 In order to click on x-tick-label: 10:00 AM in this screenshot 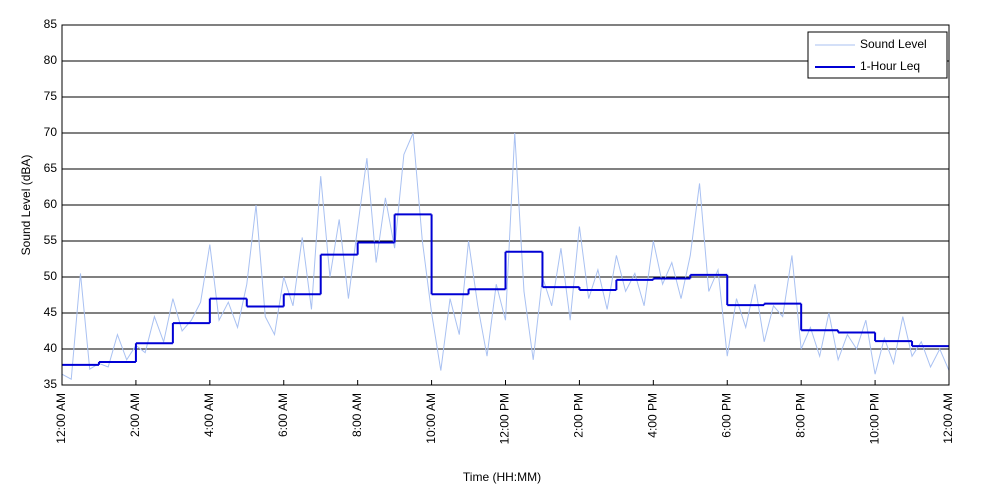, I will do `click(431, 418)`.